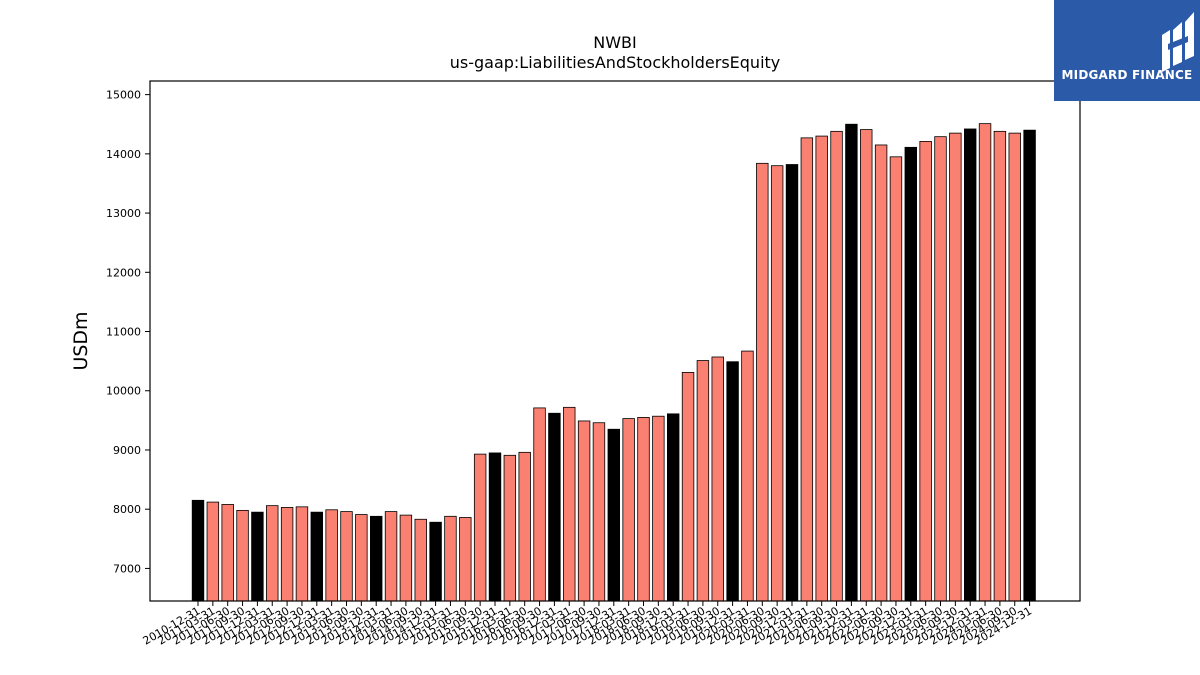  Describe the element at coordinates (1178, 42) in the screenshot. I see `midgard-logo-icon` at that location.